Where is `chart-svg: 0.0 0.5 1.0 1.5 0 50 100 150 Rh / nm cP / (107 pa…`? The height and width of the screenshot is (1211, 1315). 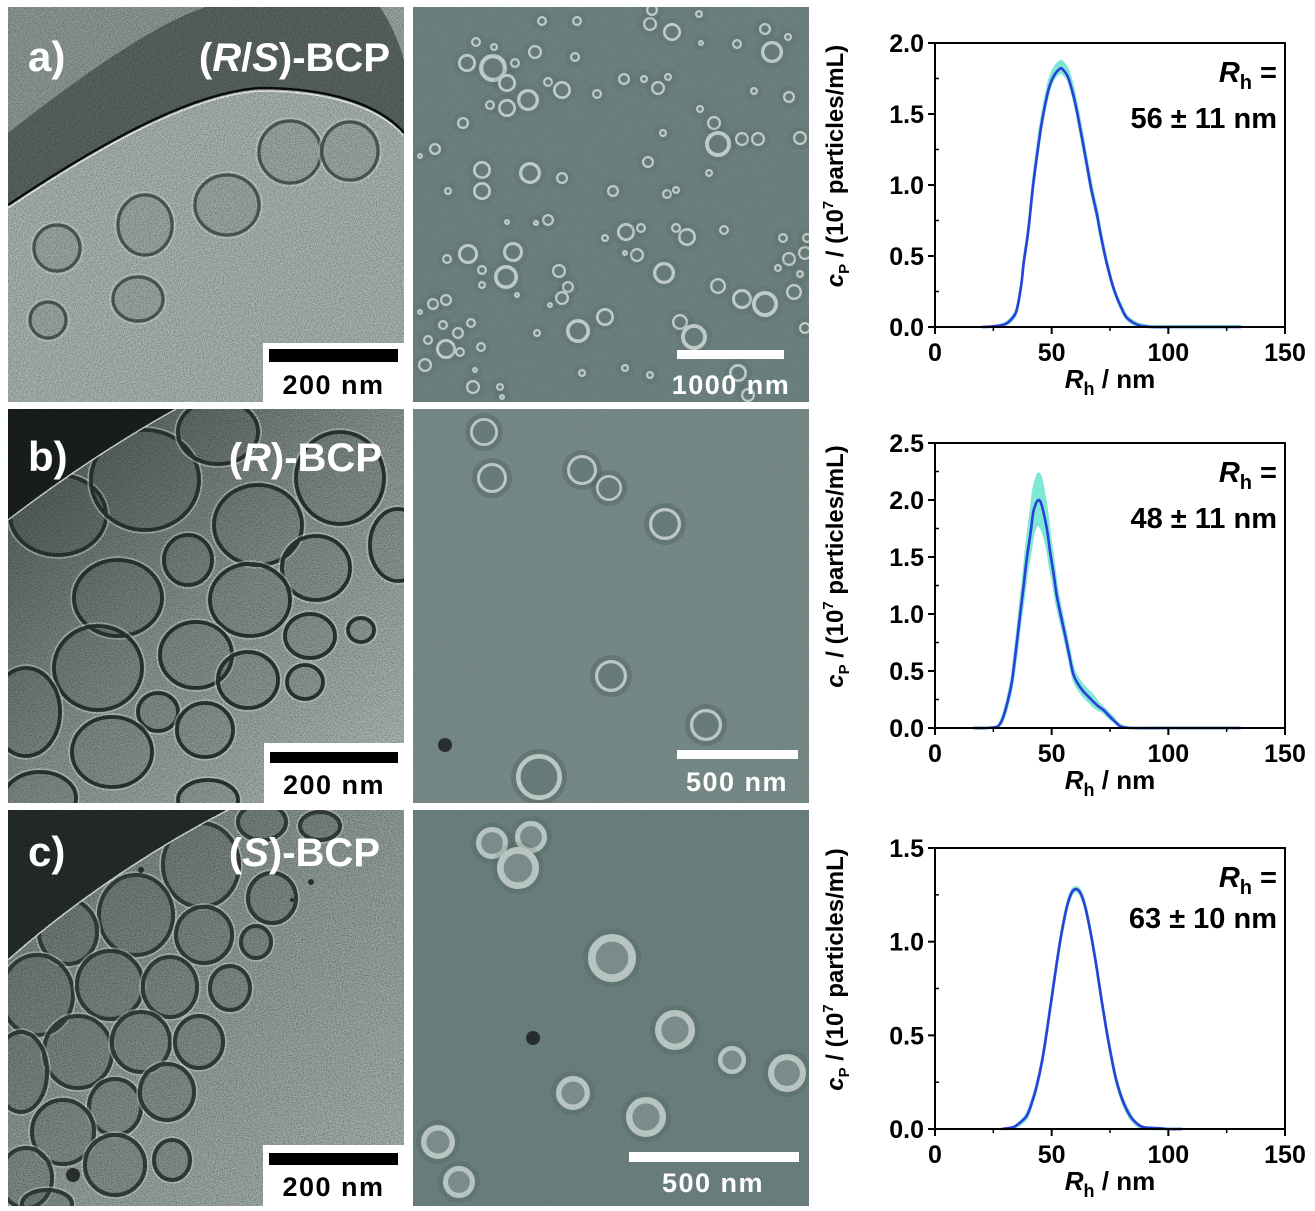
chart-svg: 0.0 0.5 1.0 1.5 0 50 100 150 Rh / nm cP / (107 pa… is located at coordinates (1063, 1018).